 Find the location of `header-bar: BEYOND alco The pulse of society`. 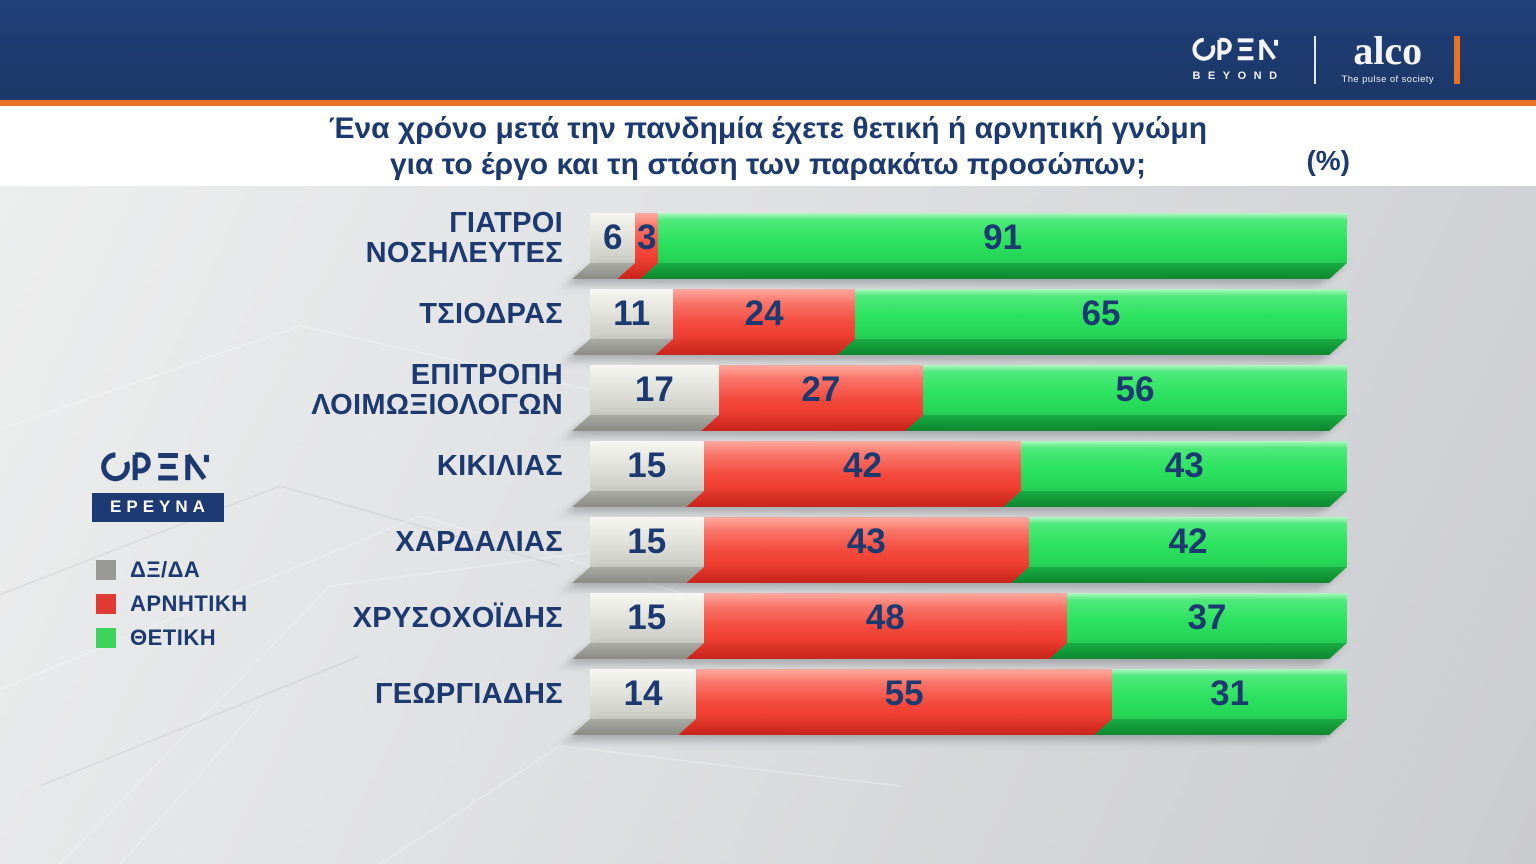

header-bar: BEYOND alco The pulse of society is located at coordinates (768, 50).